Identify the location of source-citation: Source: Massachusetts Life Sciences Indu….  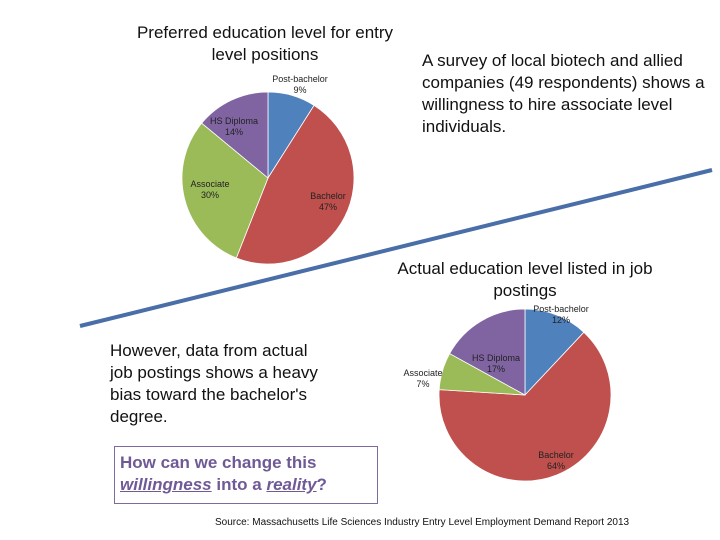
(422, 522).